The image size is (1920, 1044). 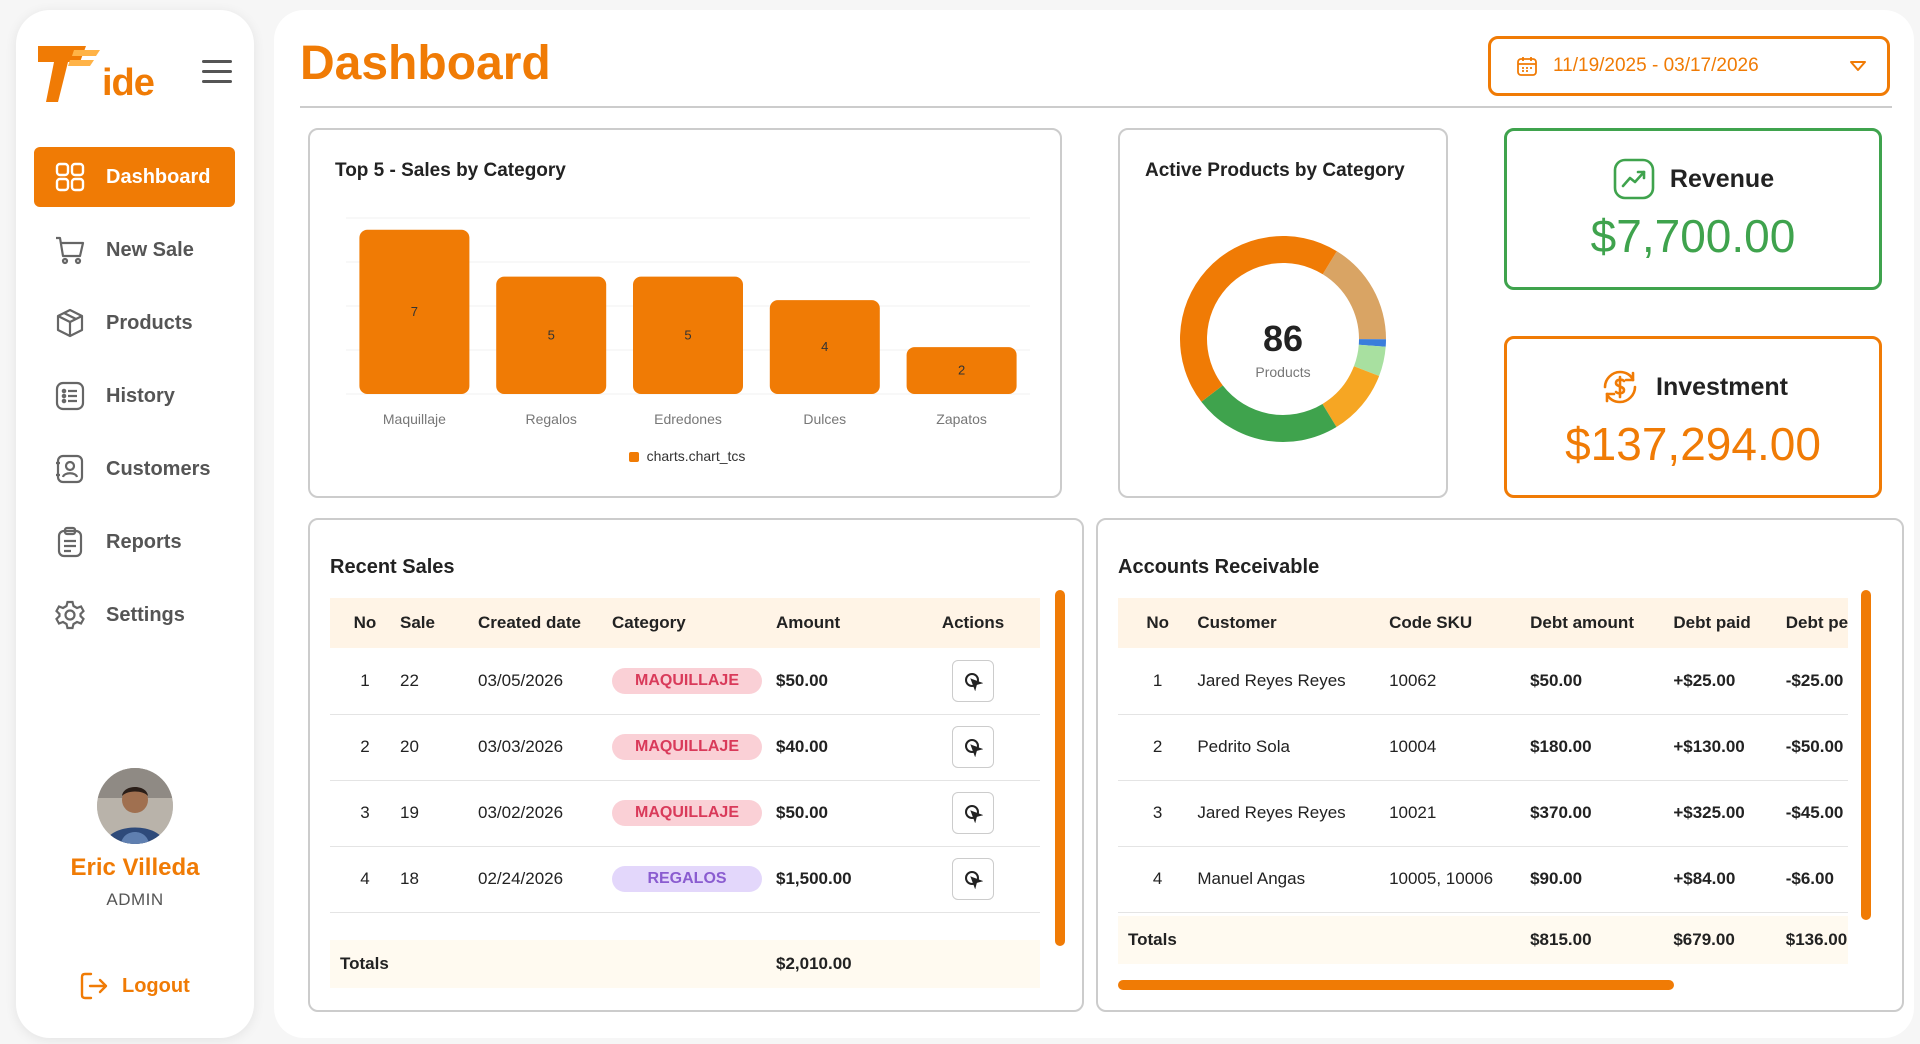 I want to click on investment-header: Investment, so click(x=1693, y=387).